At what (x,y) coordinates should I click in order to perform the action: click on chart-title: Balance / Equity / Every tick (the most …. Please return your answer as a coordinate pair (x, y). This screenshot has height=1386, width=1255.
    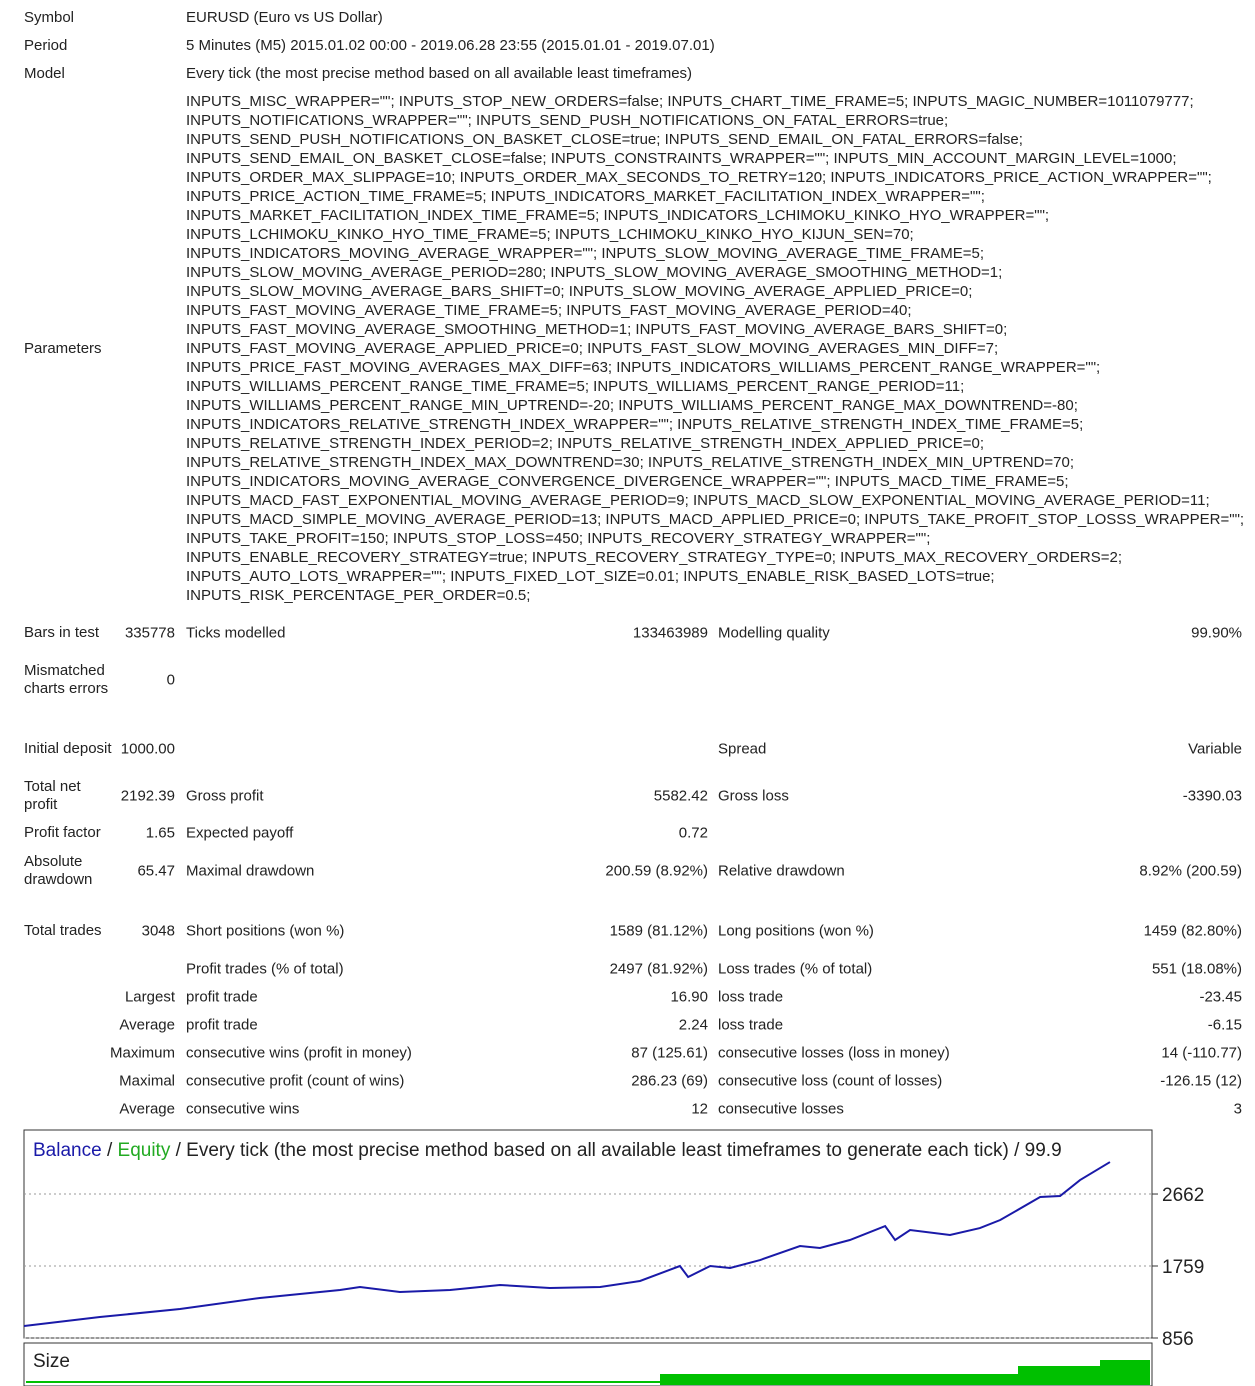
    Looking at the image, I should click on (547, 1150).